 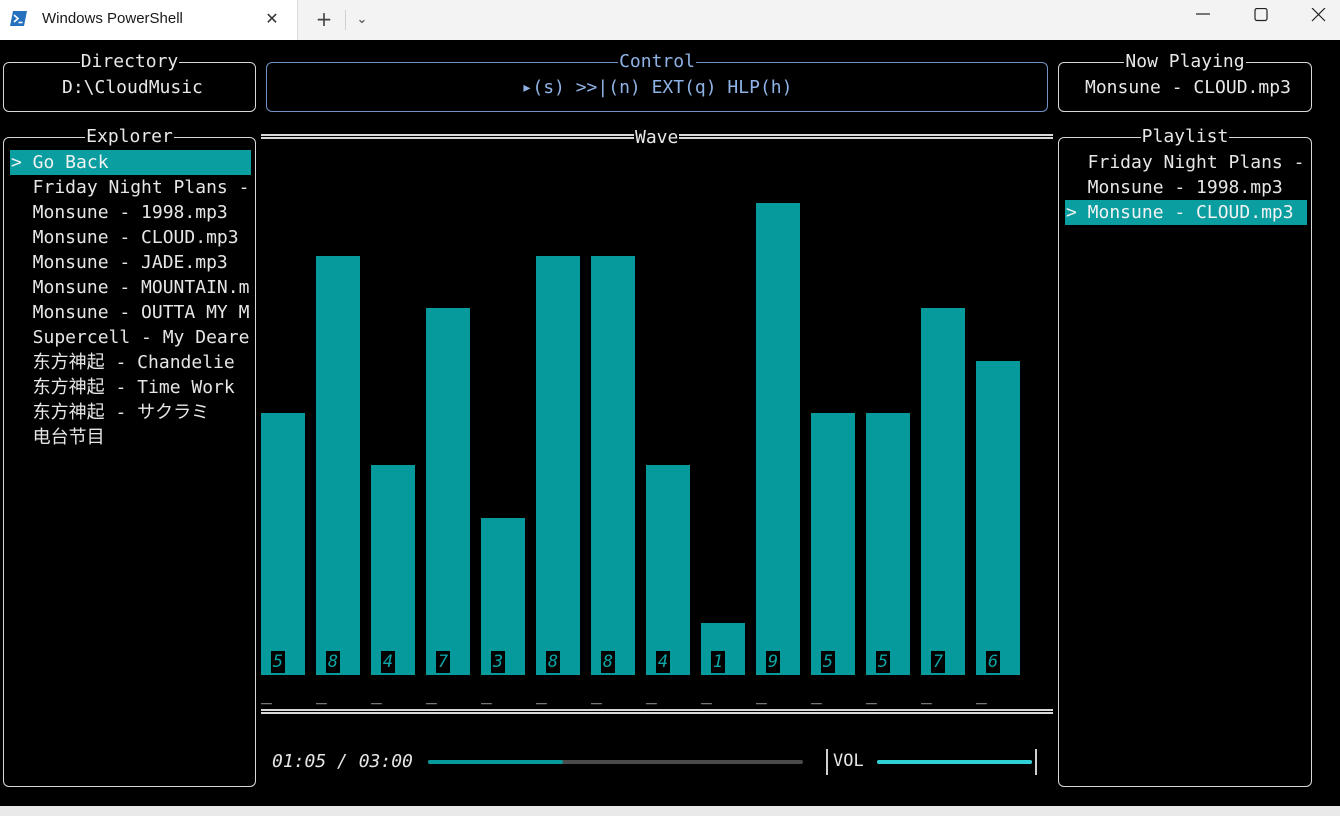 What do you see at coordinates (130, 337) in the screenshot?
I see `explorer-item: Supercell - My Deare` at bounding box center [130, 337].